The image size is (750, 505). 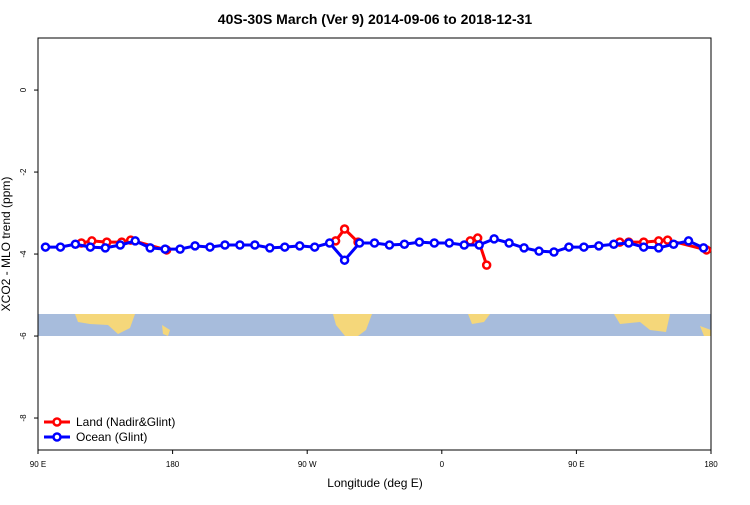 What do you see at coordinates (23, 336) in the screenshot?
I see `y-tick-label: -6` at bounding box center [23, 336].